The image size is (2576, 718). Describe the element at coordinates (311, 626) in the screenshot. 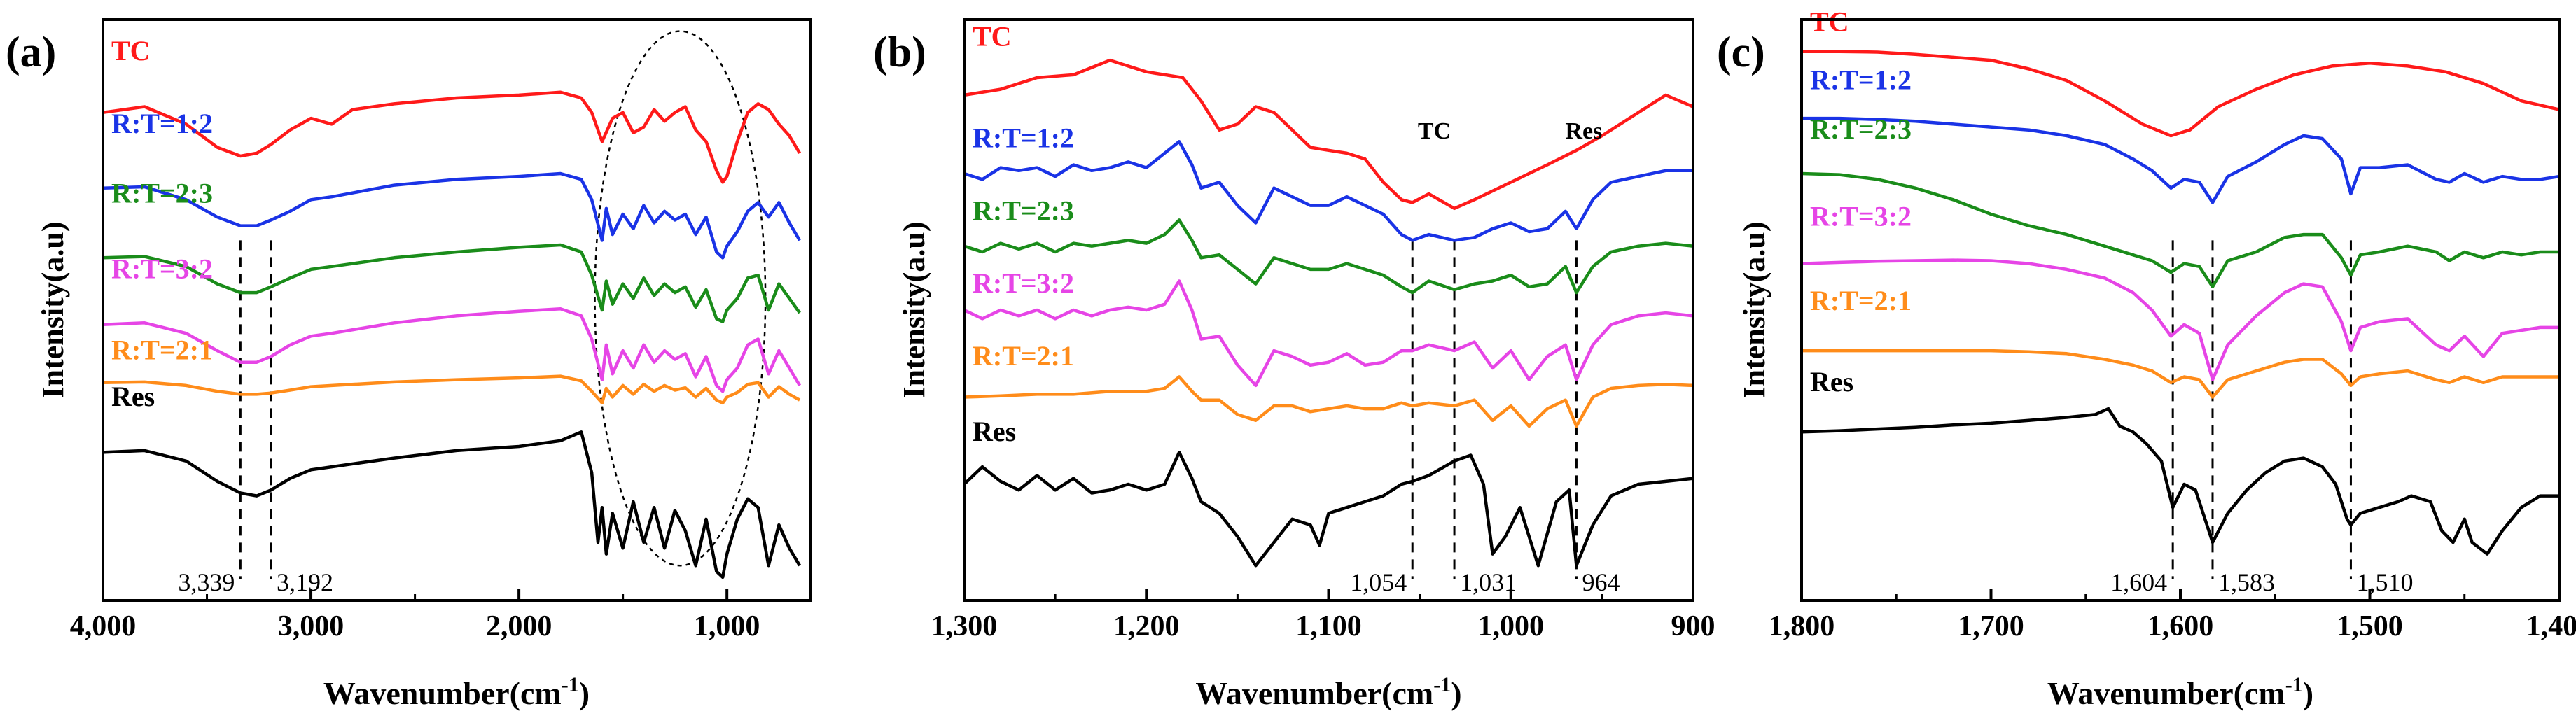

I see `panel-a-x-tick-label-3000: 3,000` at that location.